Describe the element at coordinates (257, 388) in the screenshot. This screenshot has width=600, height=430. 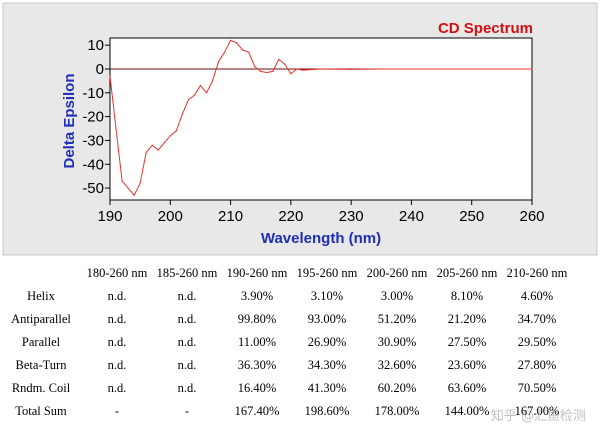
I see `table-cell: 16.40%` at that location.